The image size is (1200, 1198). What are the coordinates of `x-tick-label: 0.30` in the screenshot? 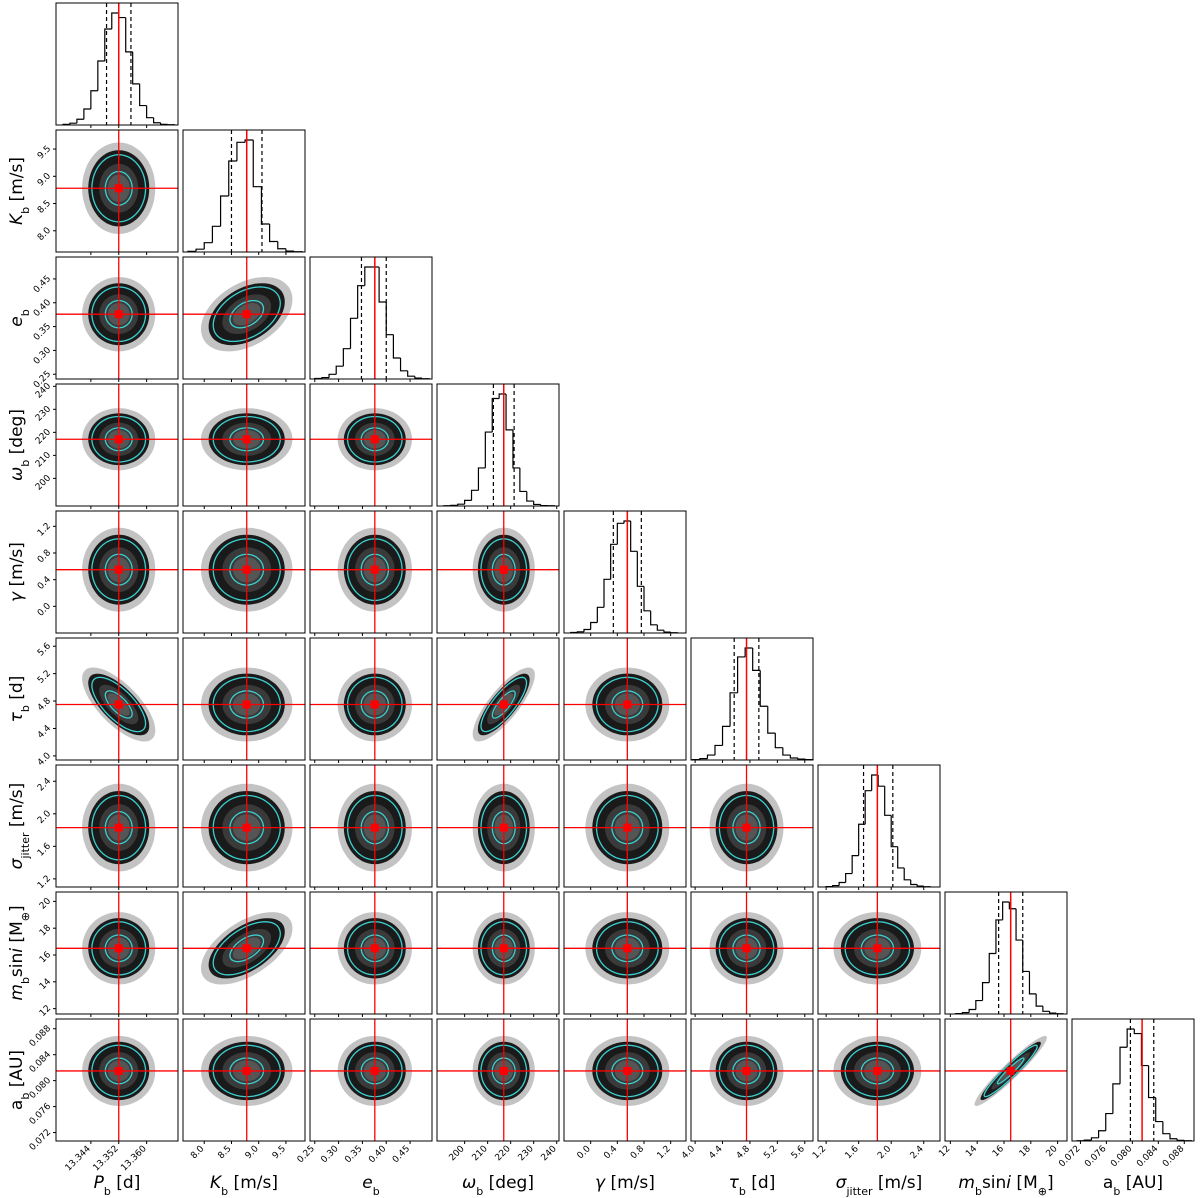 It's located at (329, 1154).